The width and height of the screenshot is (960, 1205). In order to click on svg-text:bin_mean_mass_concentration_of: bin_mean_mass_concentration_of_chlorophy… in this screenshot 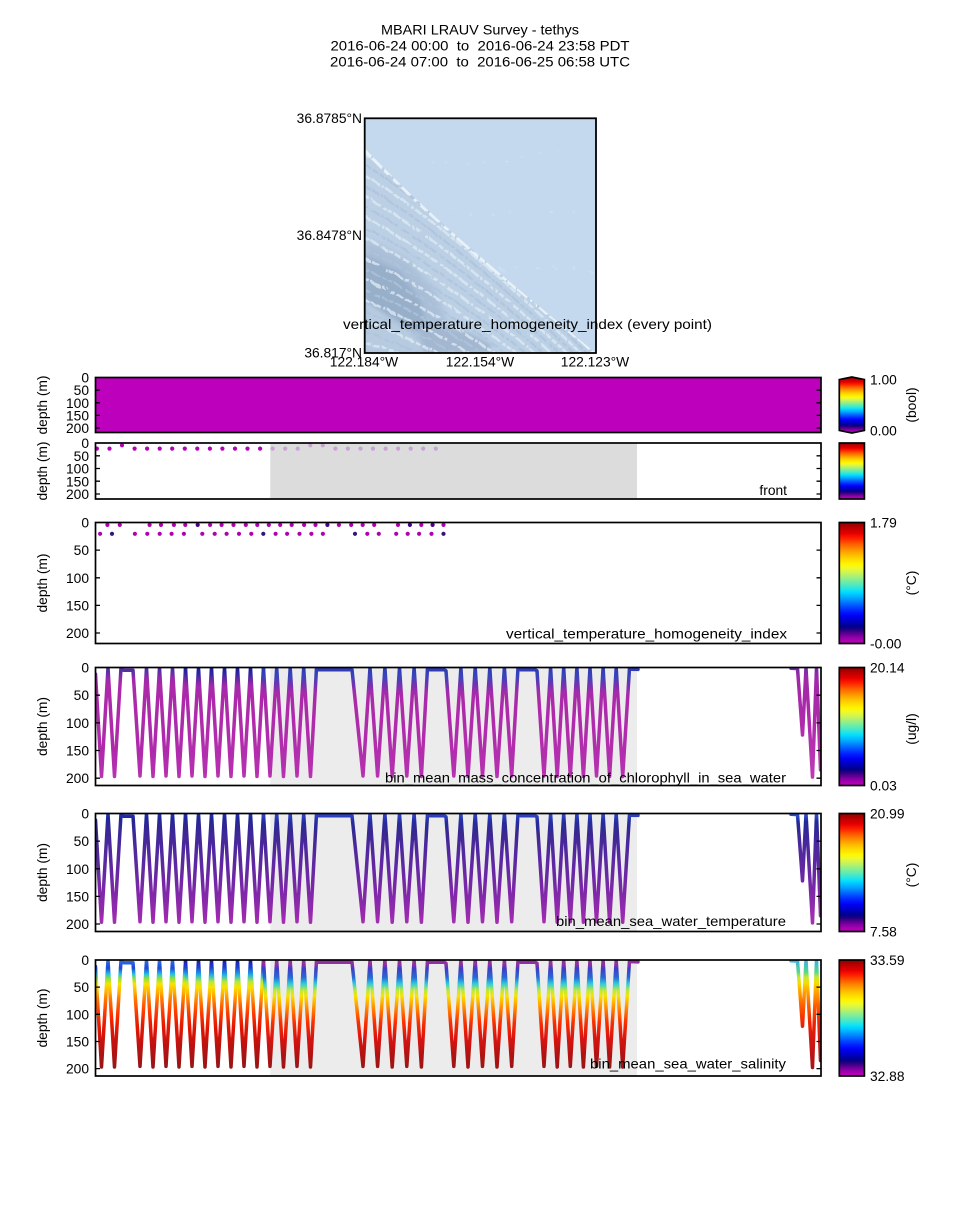, I will do `click(585, 777)`.